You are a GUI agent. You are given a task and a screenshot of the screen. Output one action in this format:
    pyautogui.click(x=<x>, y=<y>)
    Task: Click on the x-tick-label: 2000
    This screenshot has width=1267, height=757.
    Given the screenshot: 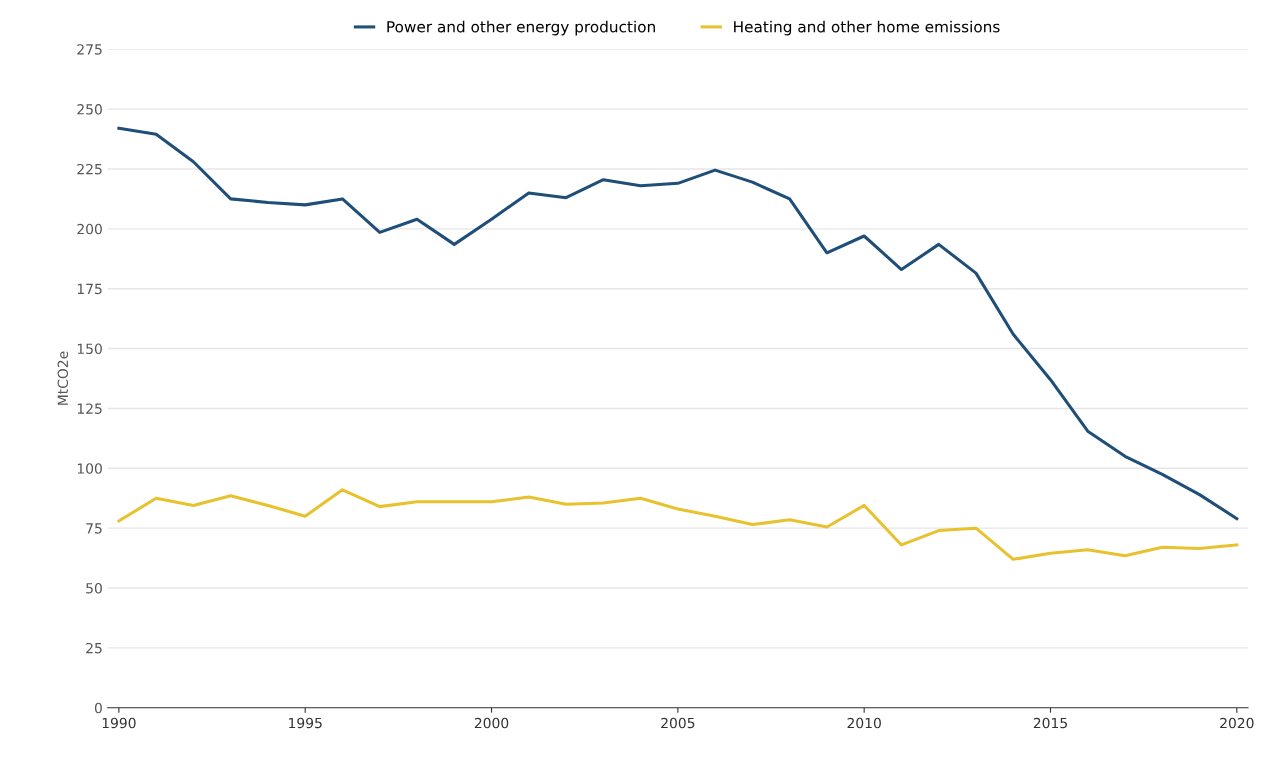 What is the action you would take?
    pyautogui.click(x=491, y=723)
    